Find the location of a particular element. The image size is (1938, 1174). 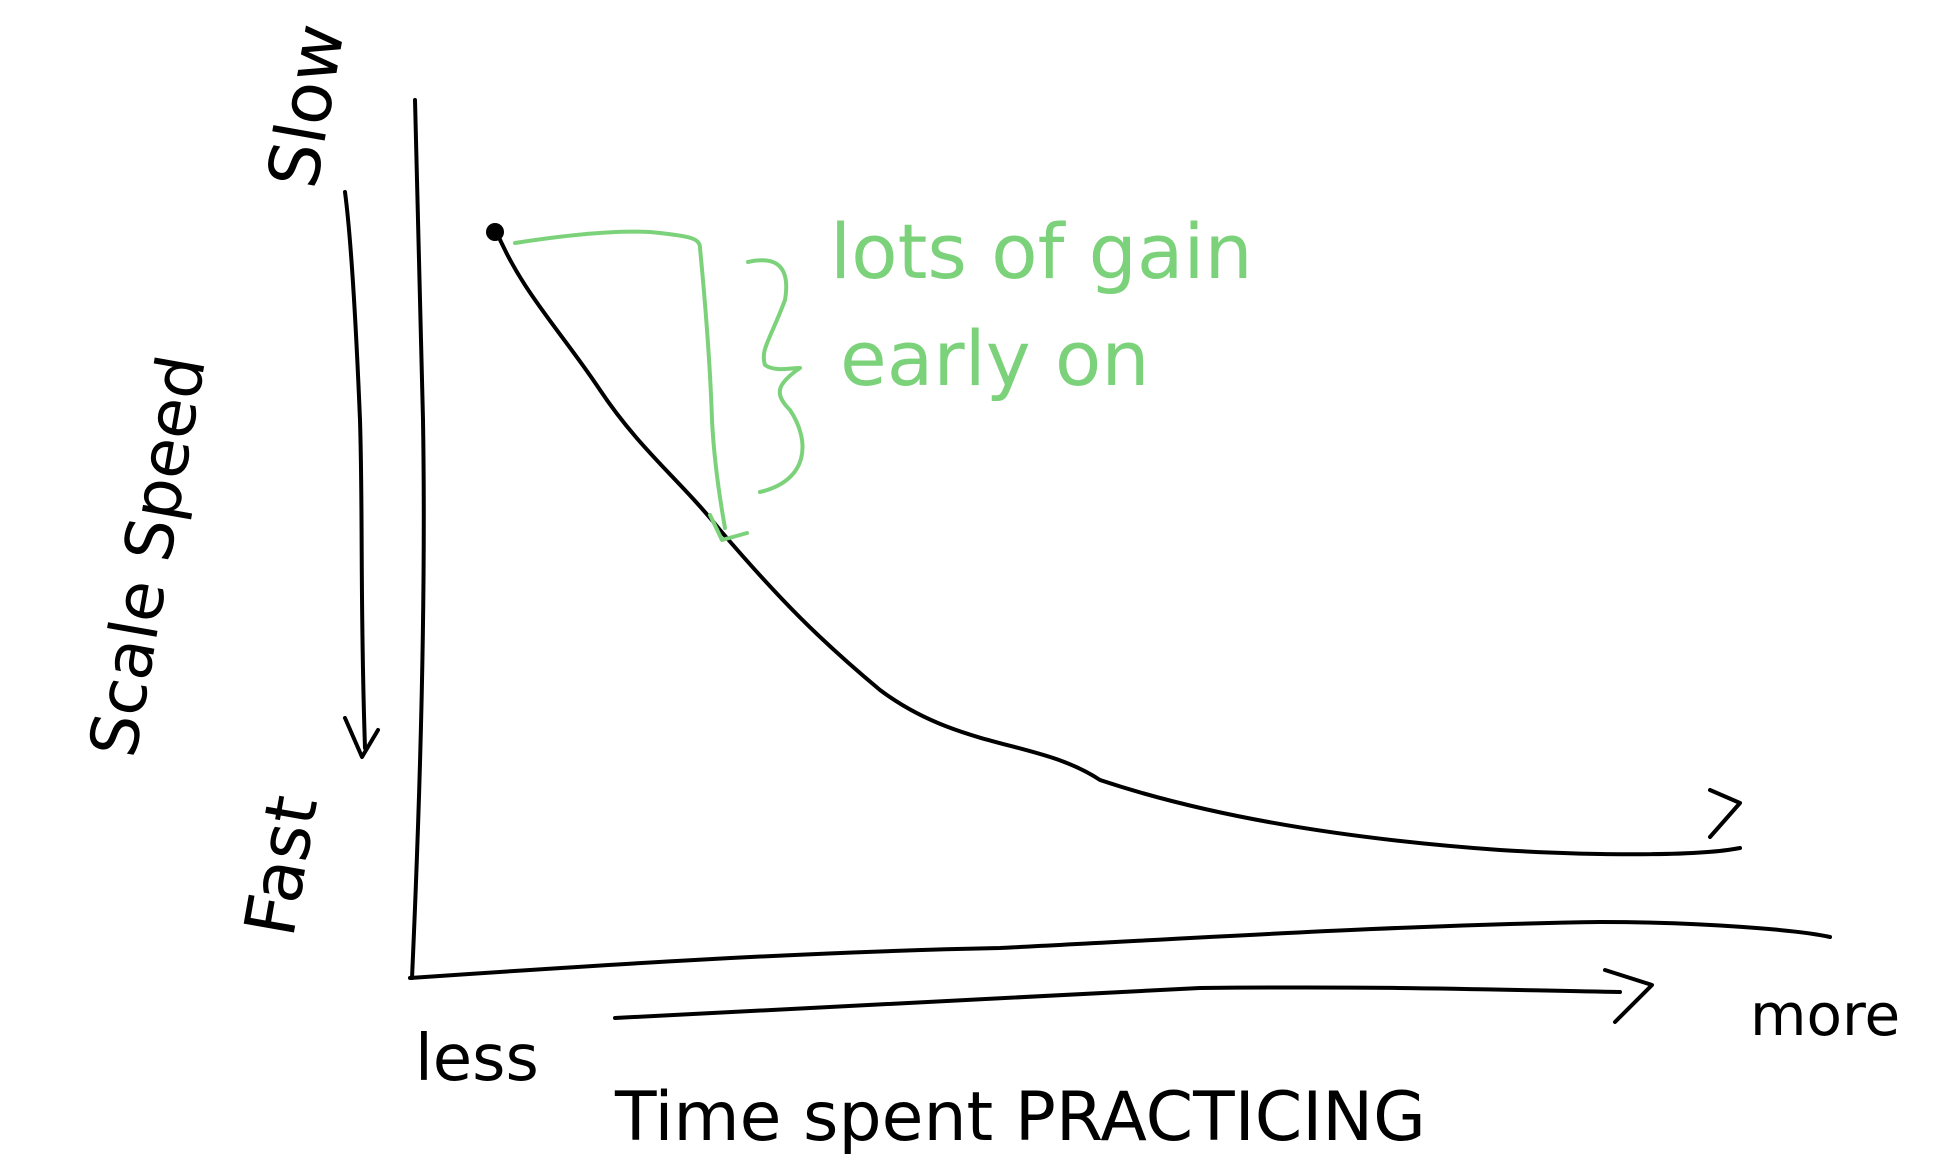

y-top-label: Slow is located at coordinates (306, 106).